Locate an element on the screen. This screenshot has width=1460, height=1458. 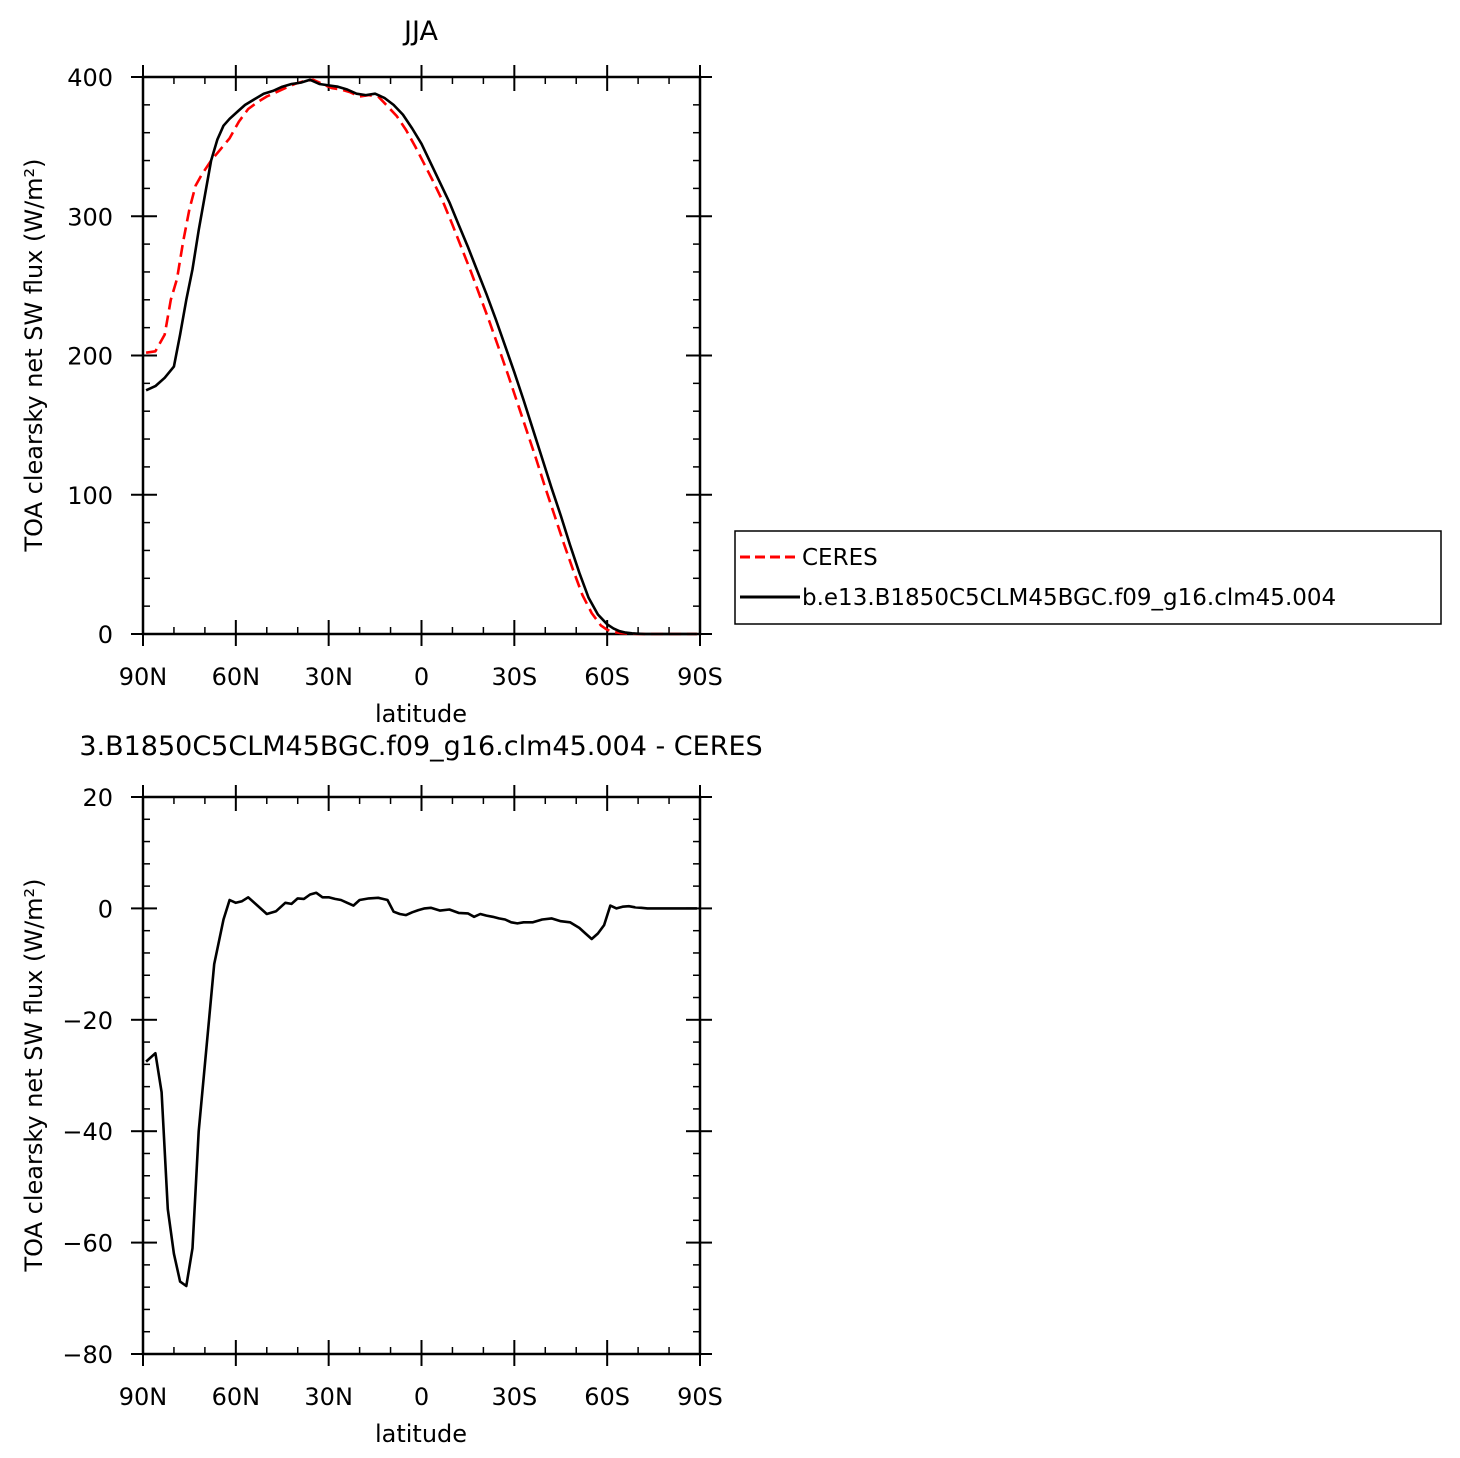
bottom-y-axis-label: TOA clearsky net SW flux (W/m²) is located at coordinates (34, 1075).